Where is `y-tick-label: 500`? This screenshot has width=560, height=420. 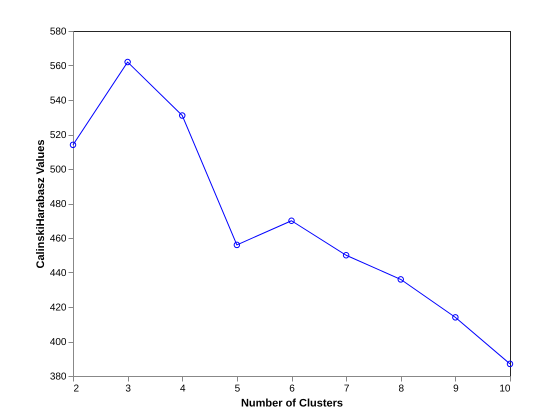 y-tick-label: 500 is located at coordinates (58, 170).